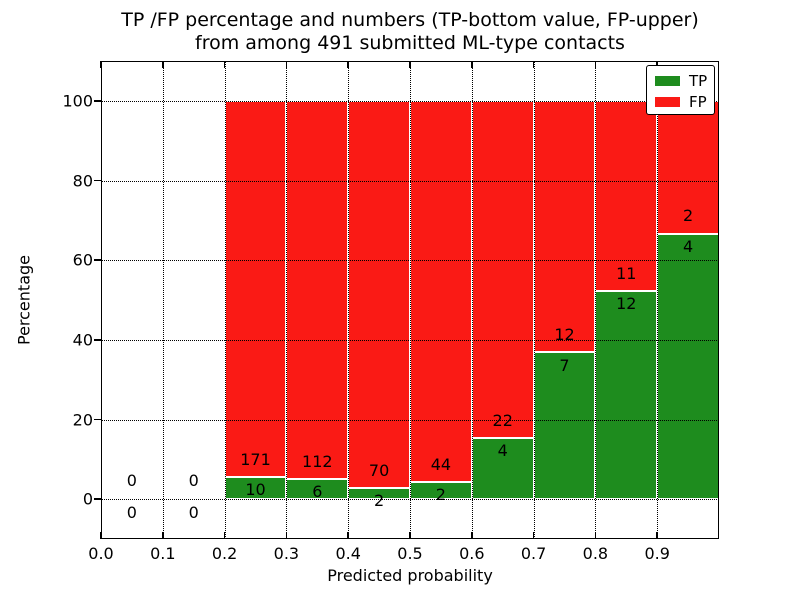 The width and height of the screenshot is (800, 600). What do you see at coordinates (502, 420) in the screenshot?
I see `annotation-fp-count: 22` at bounding box center [502, 420].